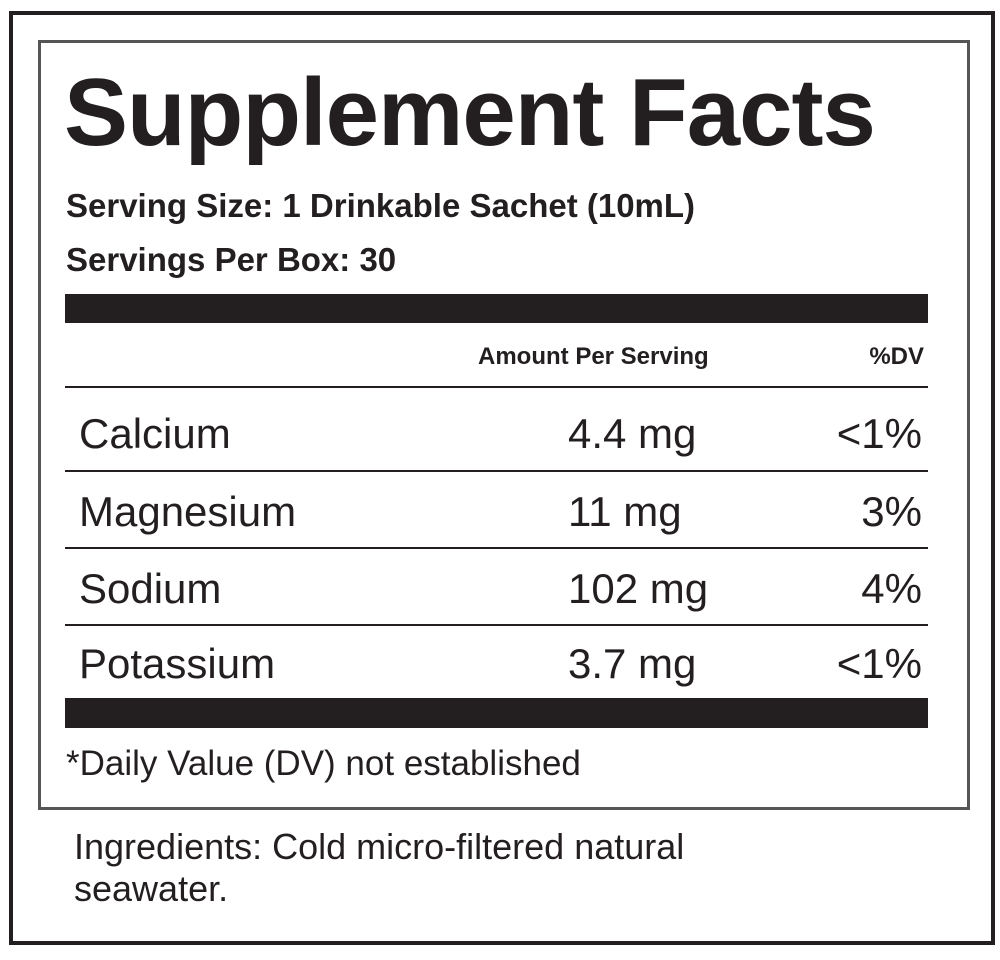 The height and width of the screenshot is (960, 1000). Describe the element at coordinates (638, 588) in the screenshot. I see `nutrient-amount: 102 mg` at that location.